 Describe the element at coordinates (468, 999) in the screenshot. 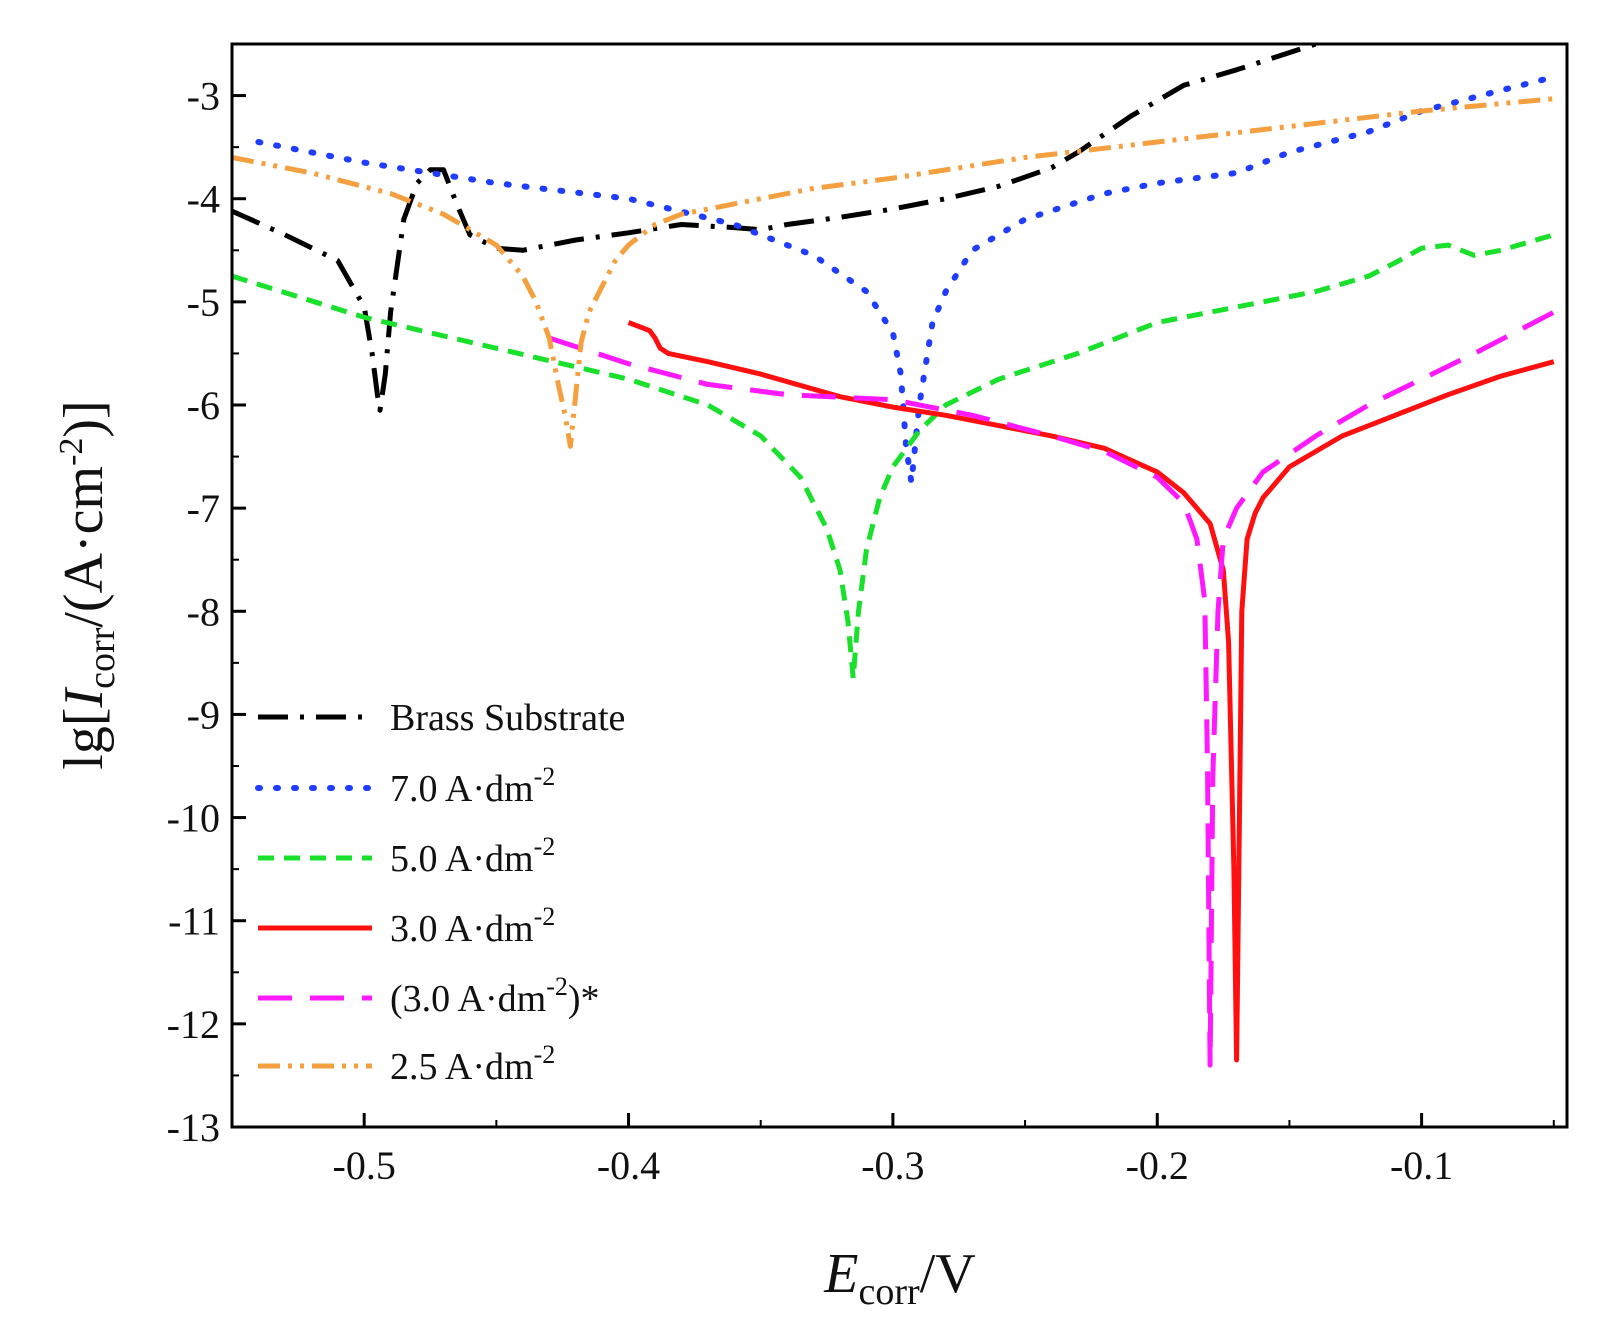

I see `legend-label-main: (3.0 A·dm` at that location.